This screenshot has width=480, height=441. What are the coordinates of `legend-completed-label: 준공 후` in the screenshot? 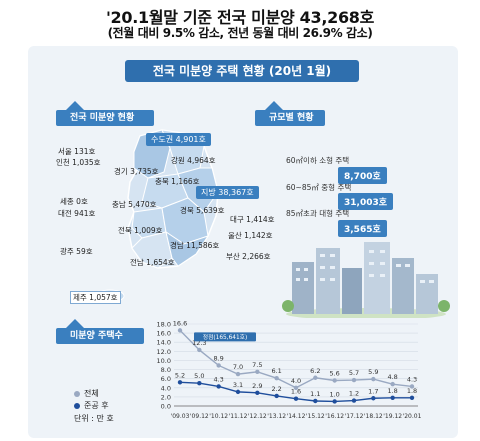 It's located at (96, 405).